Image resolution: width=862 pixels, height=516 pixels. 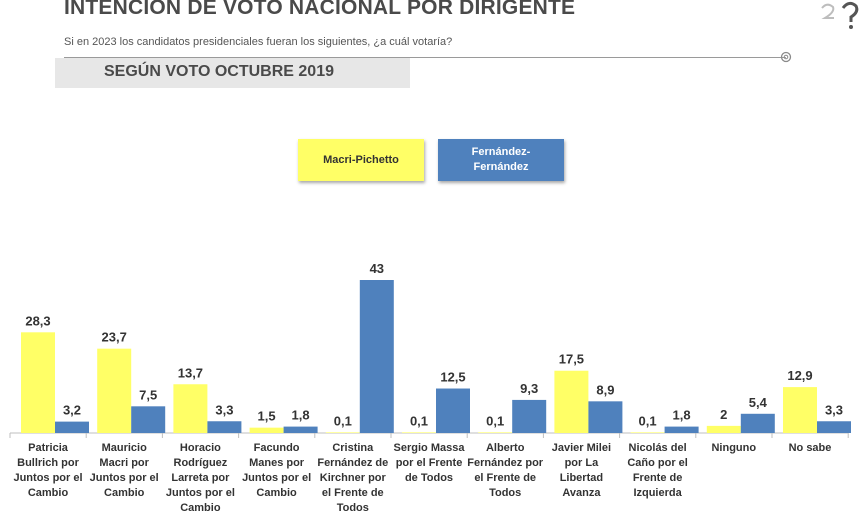 What do you see at coordinates (758, 402) in the screenshot?
I see `data-label: 5,4` at bounding box center [758, 402].